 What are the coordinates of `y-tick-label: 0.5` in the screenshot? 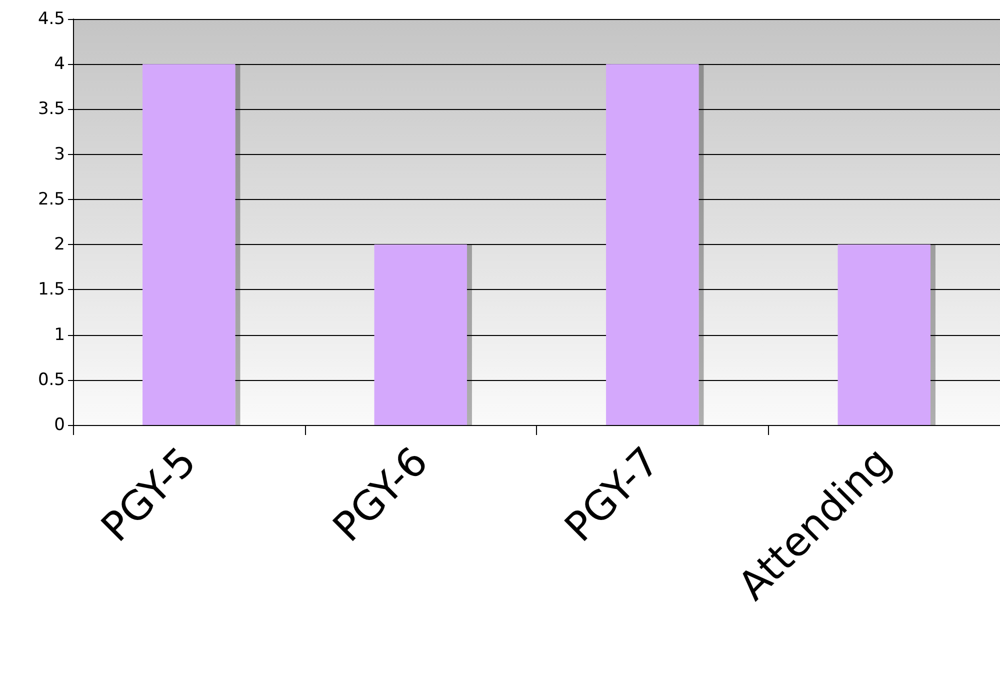 It's located at (51, 380).